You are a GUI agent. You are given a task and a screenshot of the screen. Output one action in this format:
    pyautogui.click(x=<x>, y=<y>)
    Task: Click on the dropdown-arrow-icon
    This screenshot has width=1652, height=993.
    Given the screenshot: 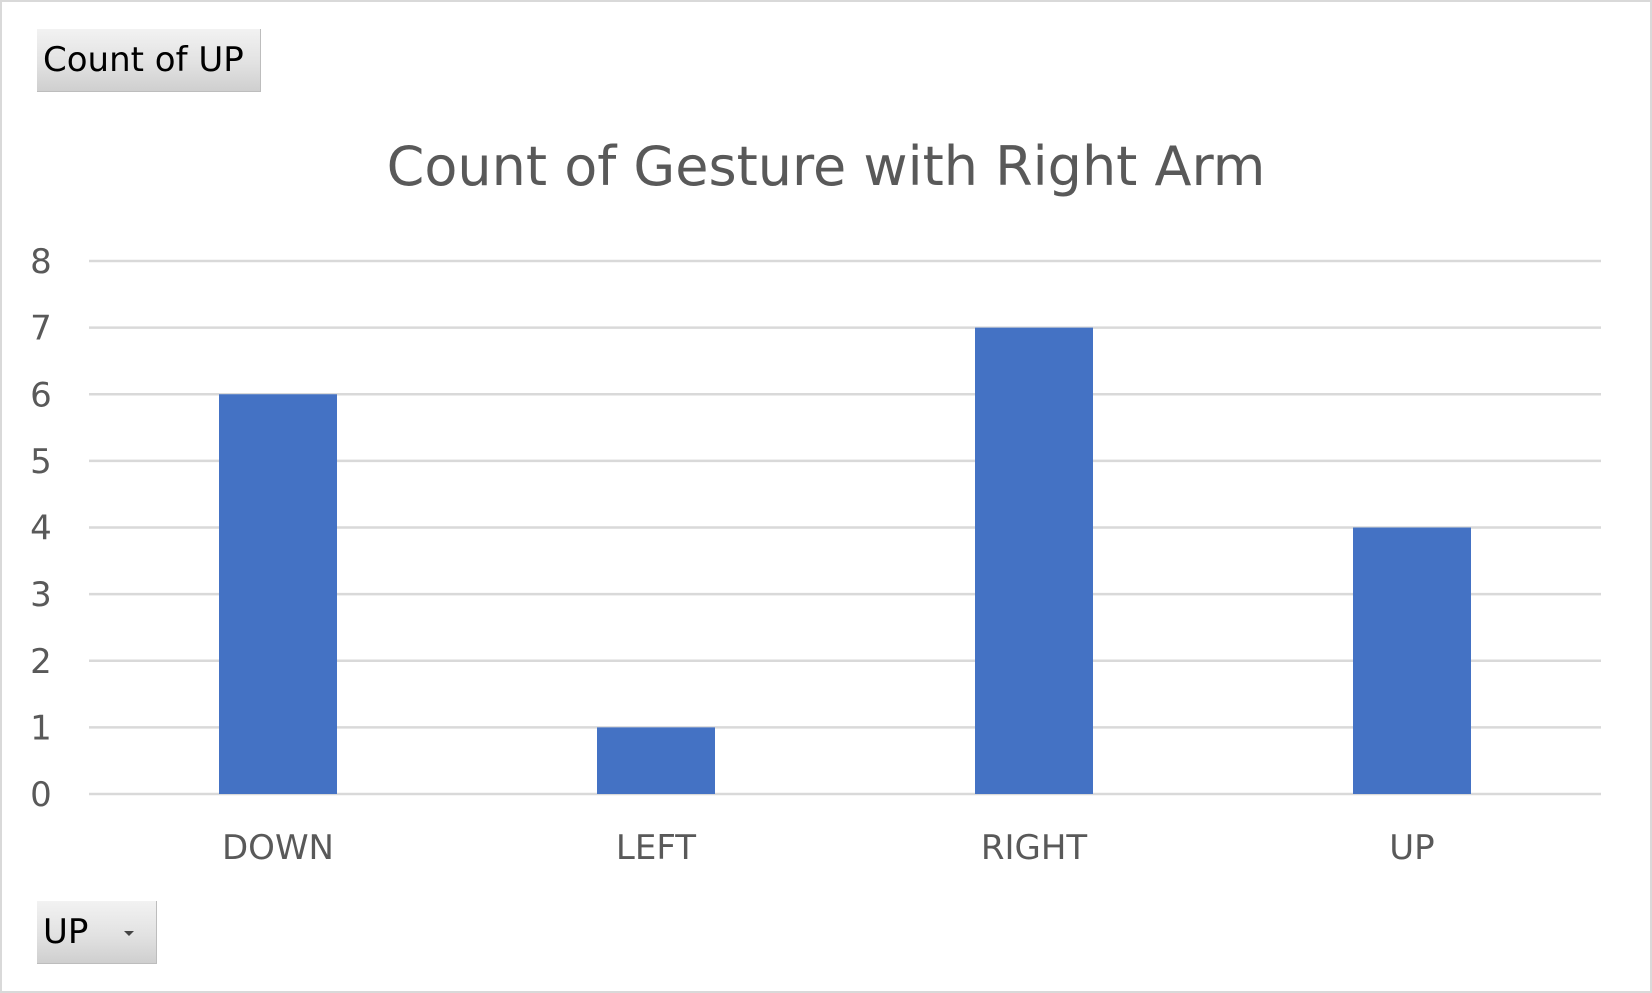 What is the action you would take?
    pyautogui.click(x=129, y=933)
    